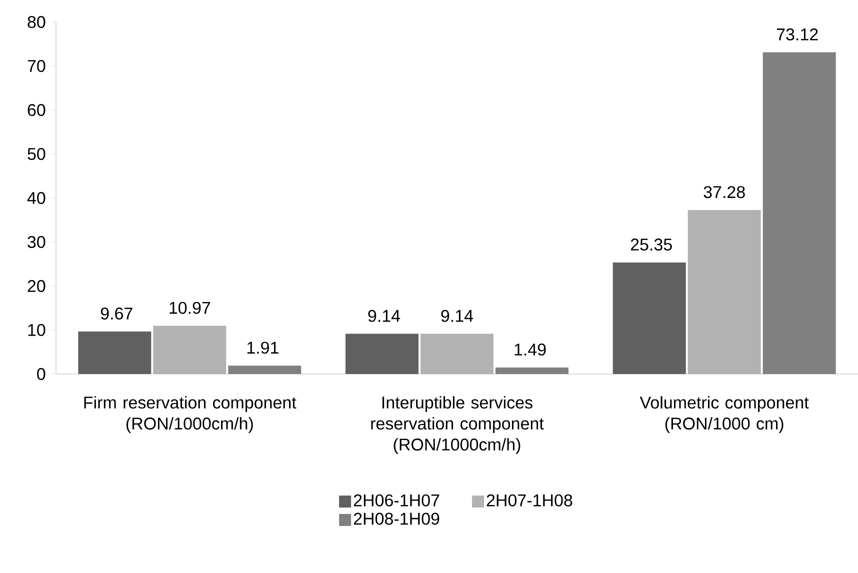 Image resolution: width=858 pixels, height=573 pixels. I want to click on legend-label: 2H08-1H09, so click(397, 518).